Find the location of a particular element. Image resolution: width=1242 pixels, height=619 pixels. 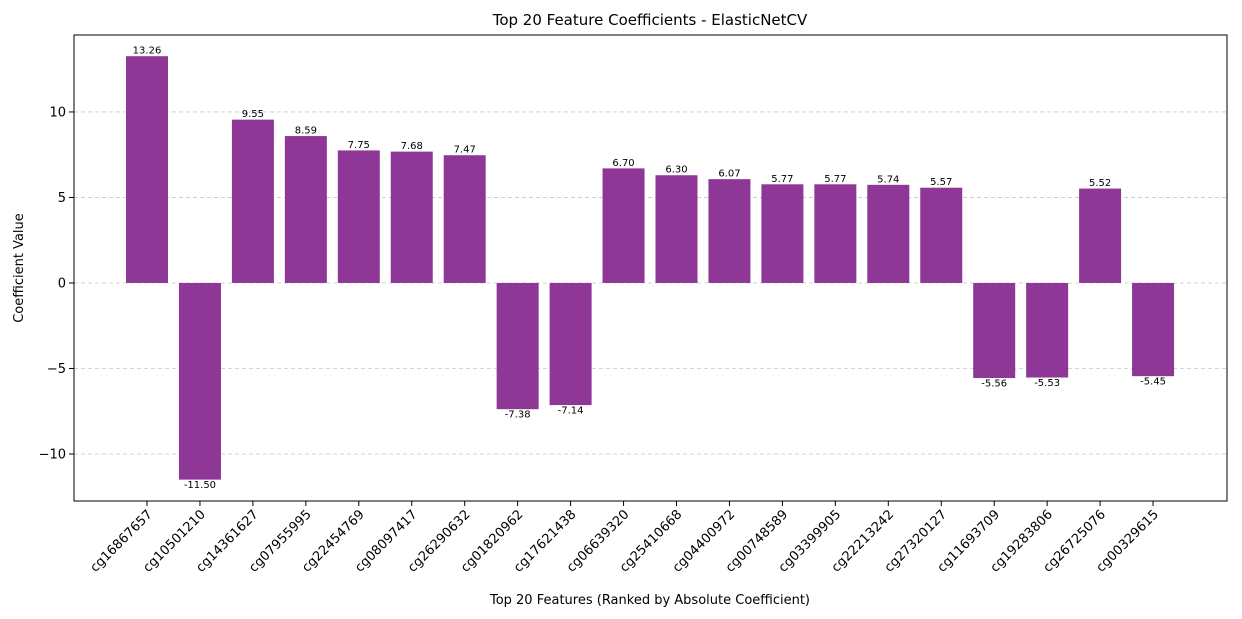

bar-value-label: 7.68 is located at coordinates (412, 146).